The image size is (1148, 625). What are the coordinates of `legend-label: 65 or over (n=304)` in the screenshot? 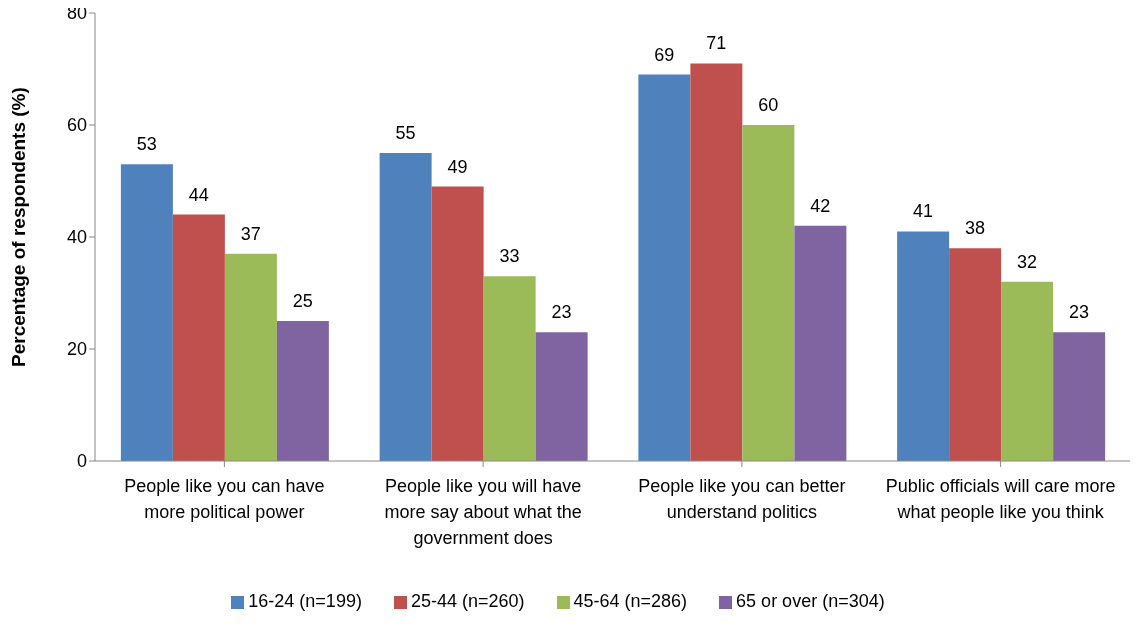 It's located at (810, 601).